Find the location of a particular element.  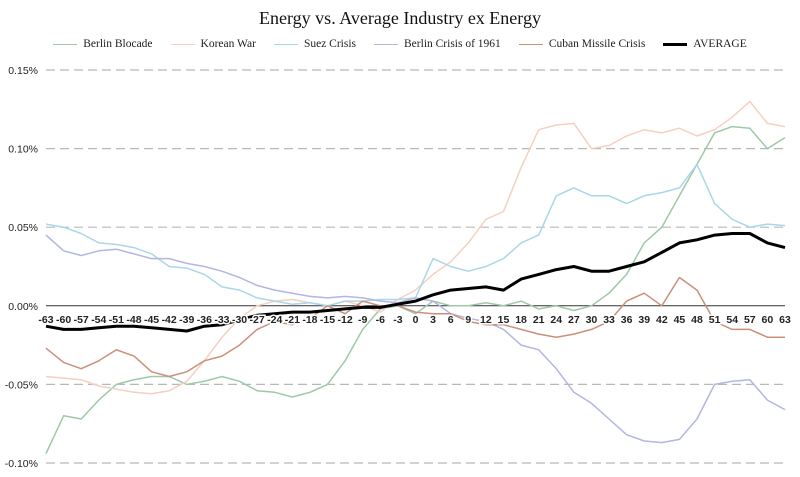

x-tick-label: 51 is located at coordinates (715, 320).